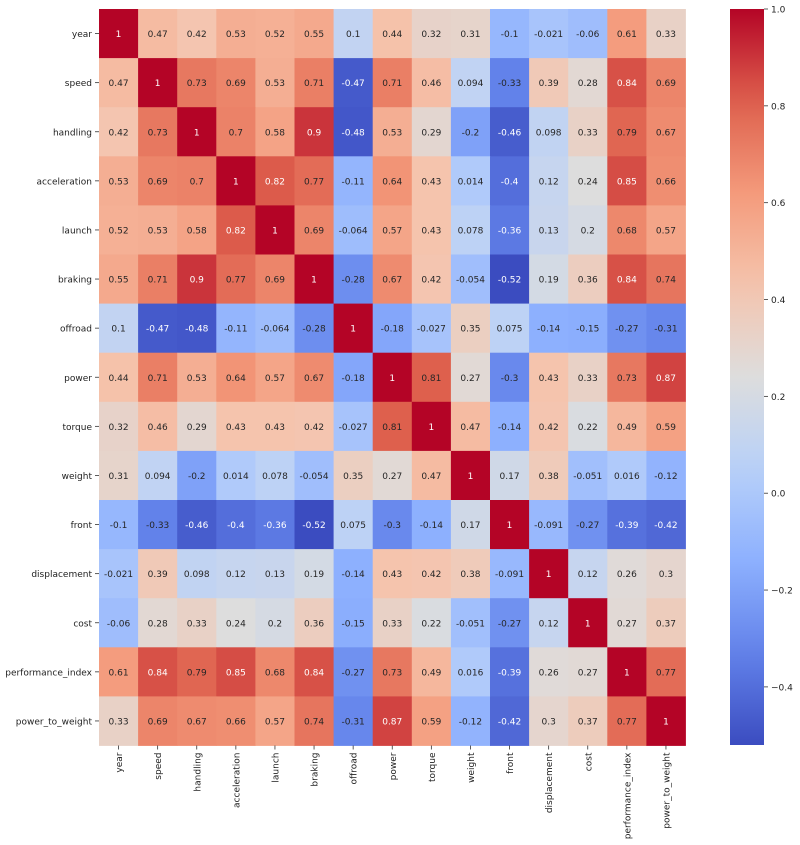 This screenshot has height=845, width=800. What do you see at coordinates (236, 377) in the screenshot?
I see `heatmap-cell-power-acceleration` at bounding box center [236, 377].